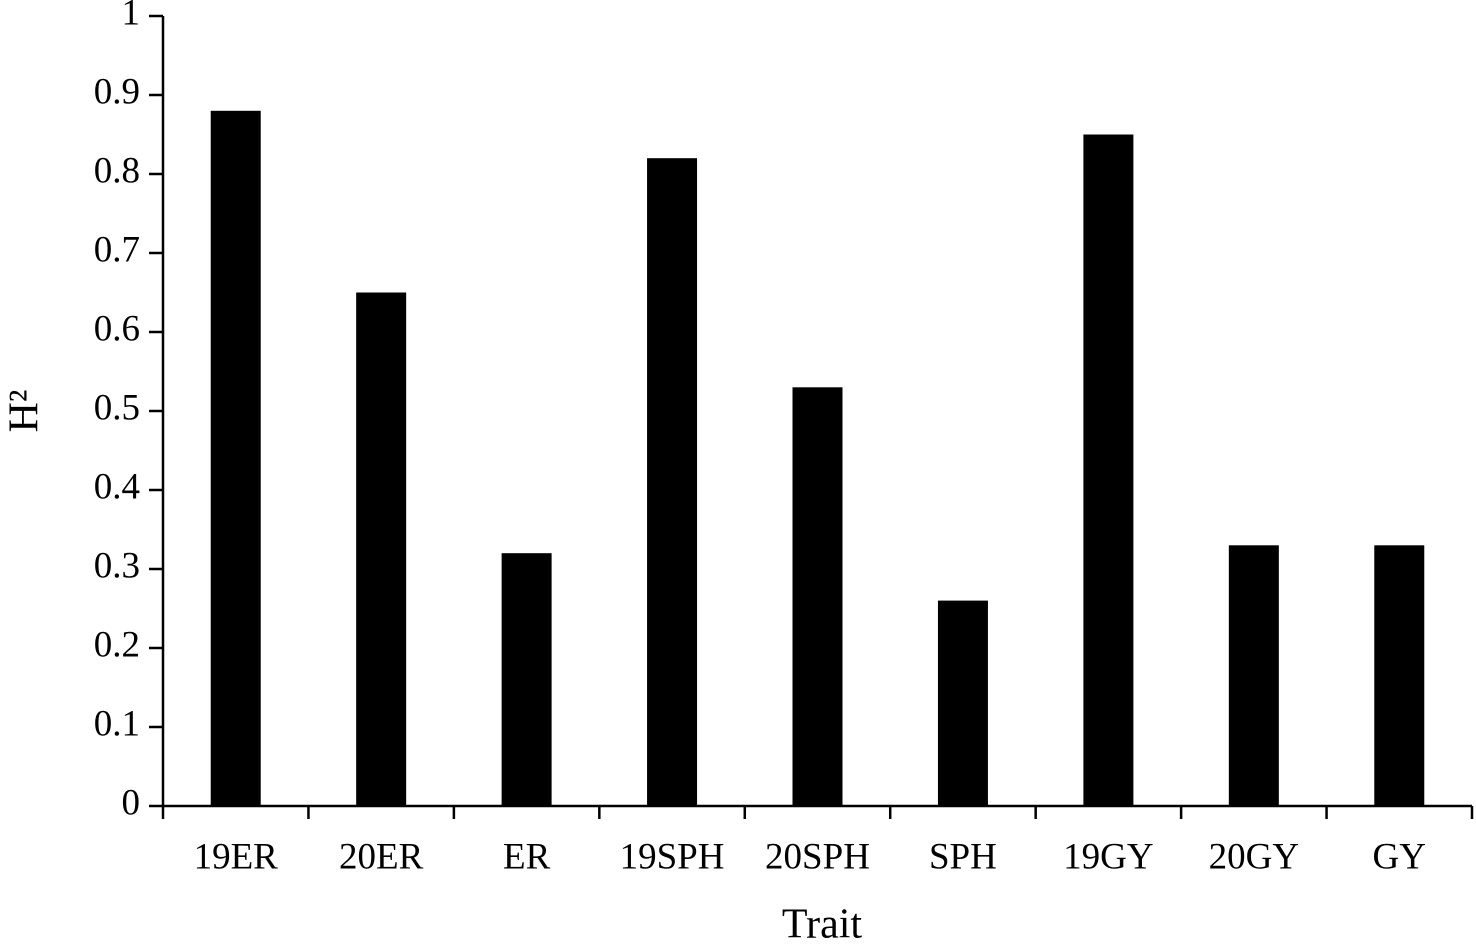  Describe the element at coordinates (963, 856) in the screenshot. I see `x-tick-label: SPH` at that location.